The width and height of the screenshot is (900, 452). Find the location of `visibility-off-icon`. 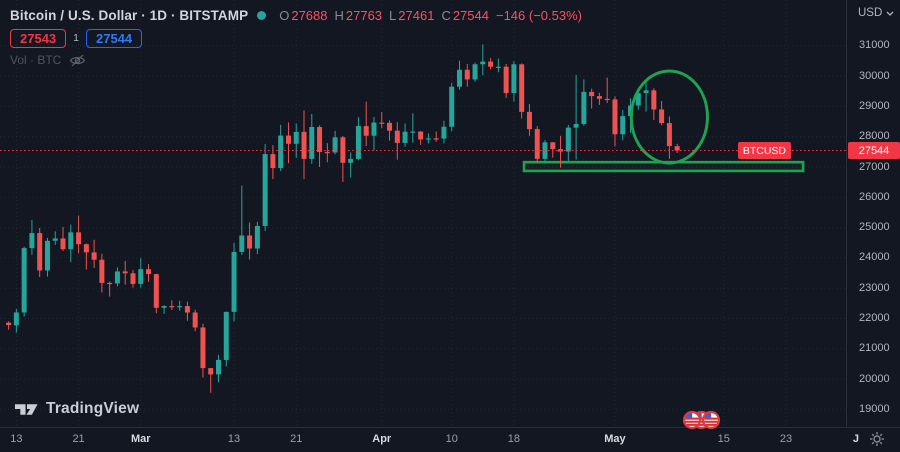

visibility-off-icon is located at coordinates (77, 60).